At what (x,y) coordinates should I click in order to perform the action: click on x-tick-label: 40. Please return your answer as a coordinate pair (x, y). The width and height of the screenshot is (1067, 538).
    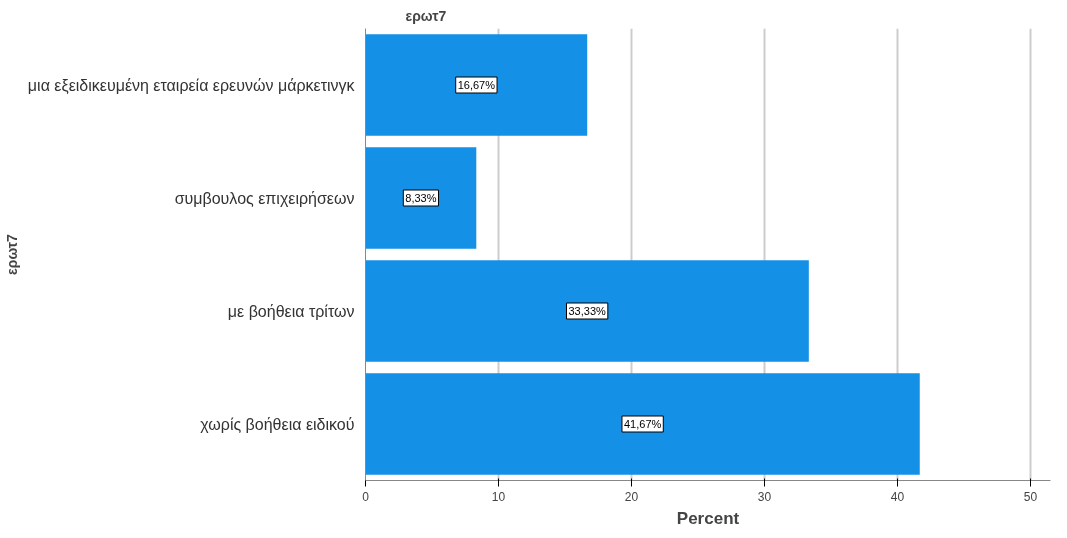
    Looking at the image, I should click on (897, 496).